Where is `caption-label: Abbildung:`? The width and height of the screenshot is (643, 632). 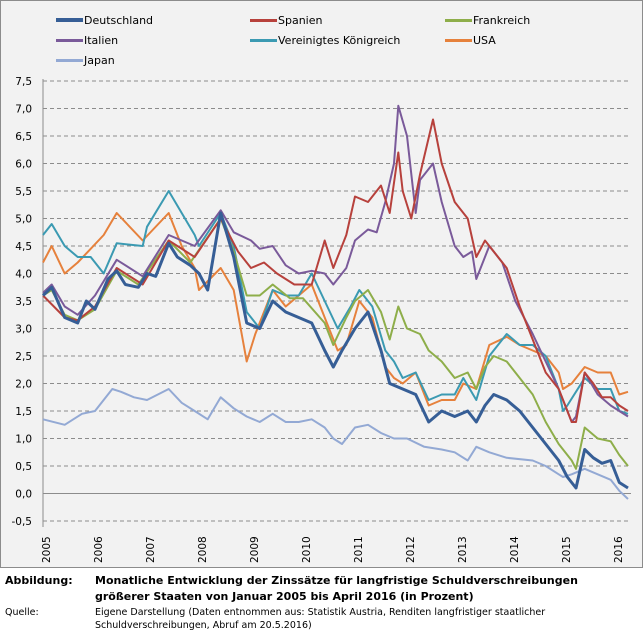
caption-label: Abbildung: is located at coordinates (39, 580).